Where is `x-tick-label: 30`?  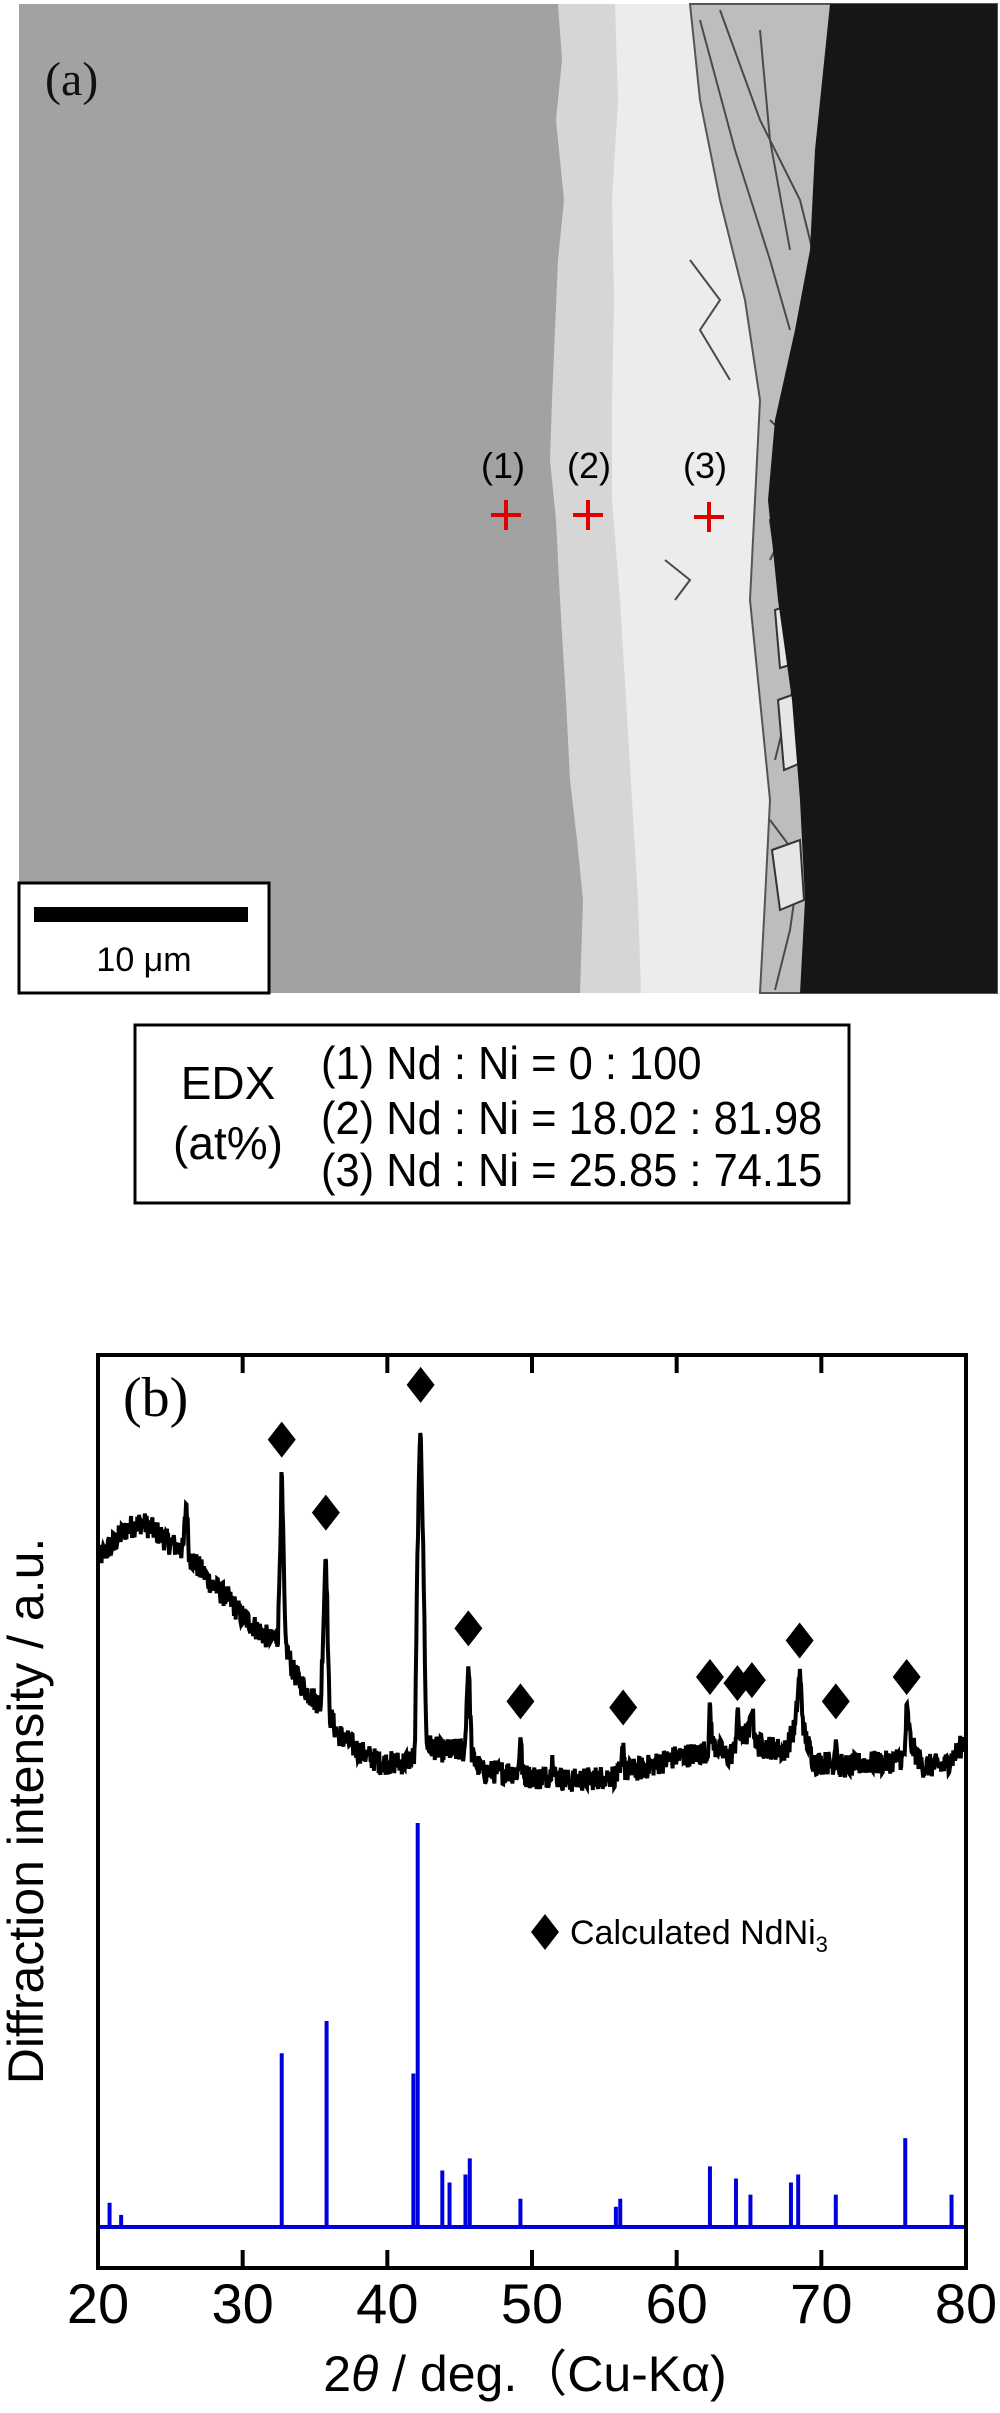 x-tick-label: 30 is located at coordinates (243, 2303).